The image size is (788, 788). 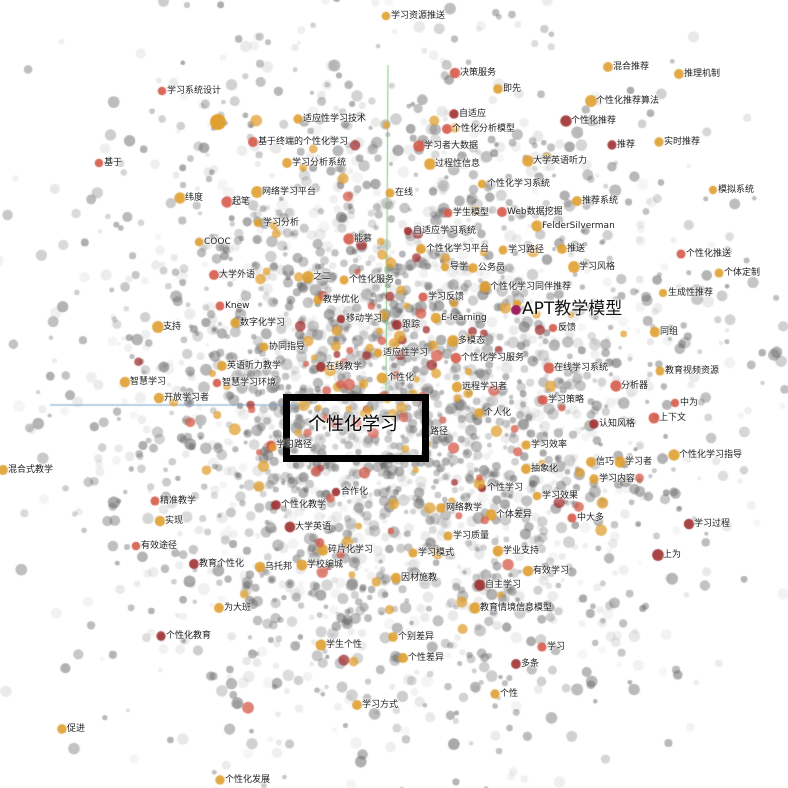 What do you see at coordinates (458, 249) in the screenshot?
I see `node-label: 个性化学习平台` at bounding box center [458, 249].